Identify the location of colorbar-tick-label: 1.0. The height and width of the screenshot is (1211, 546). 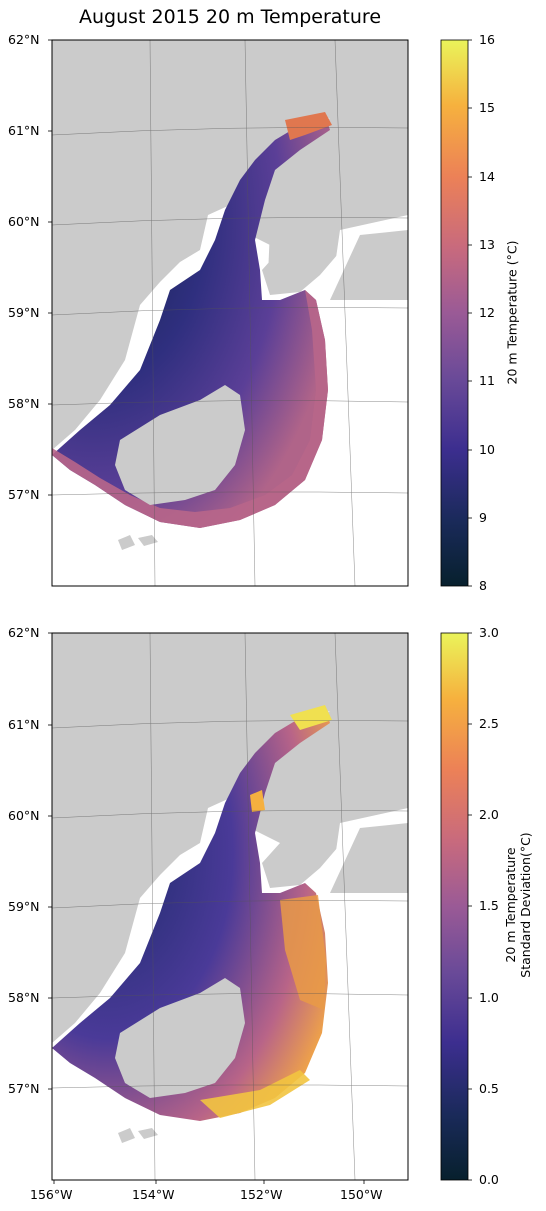
(489, 997).